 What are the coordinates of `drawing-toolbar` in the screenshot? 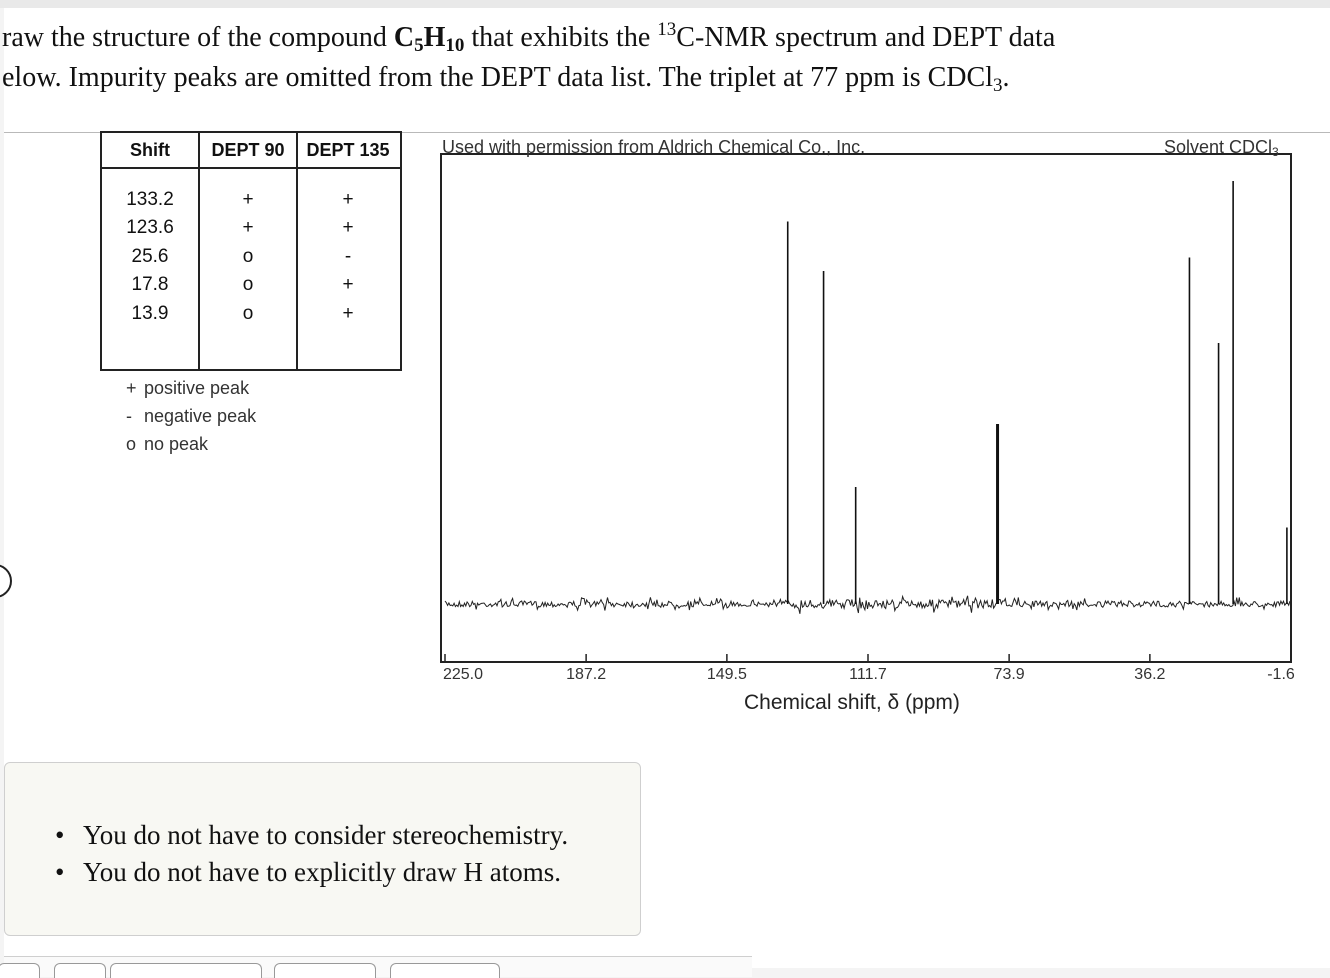 It's located at (376, 967).